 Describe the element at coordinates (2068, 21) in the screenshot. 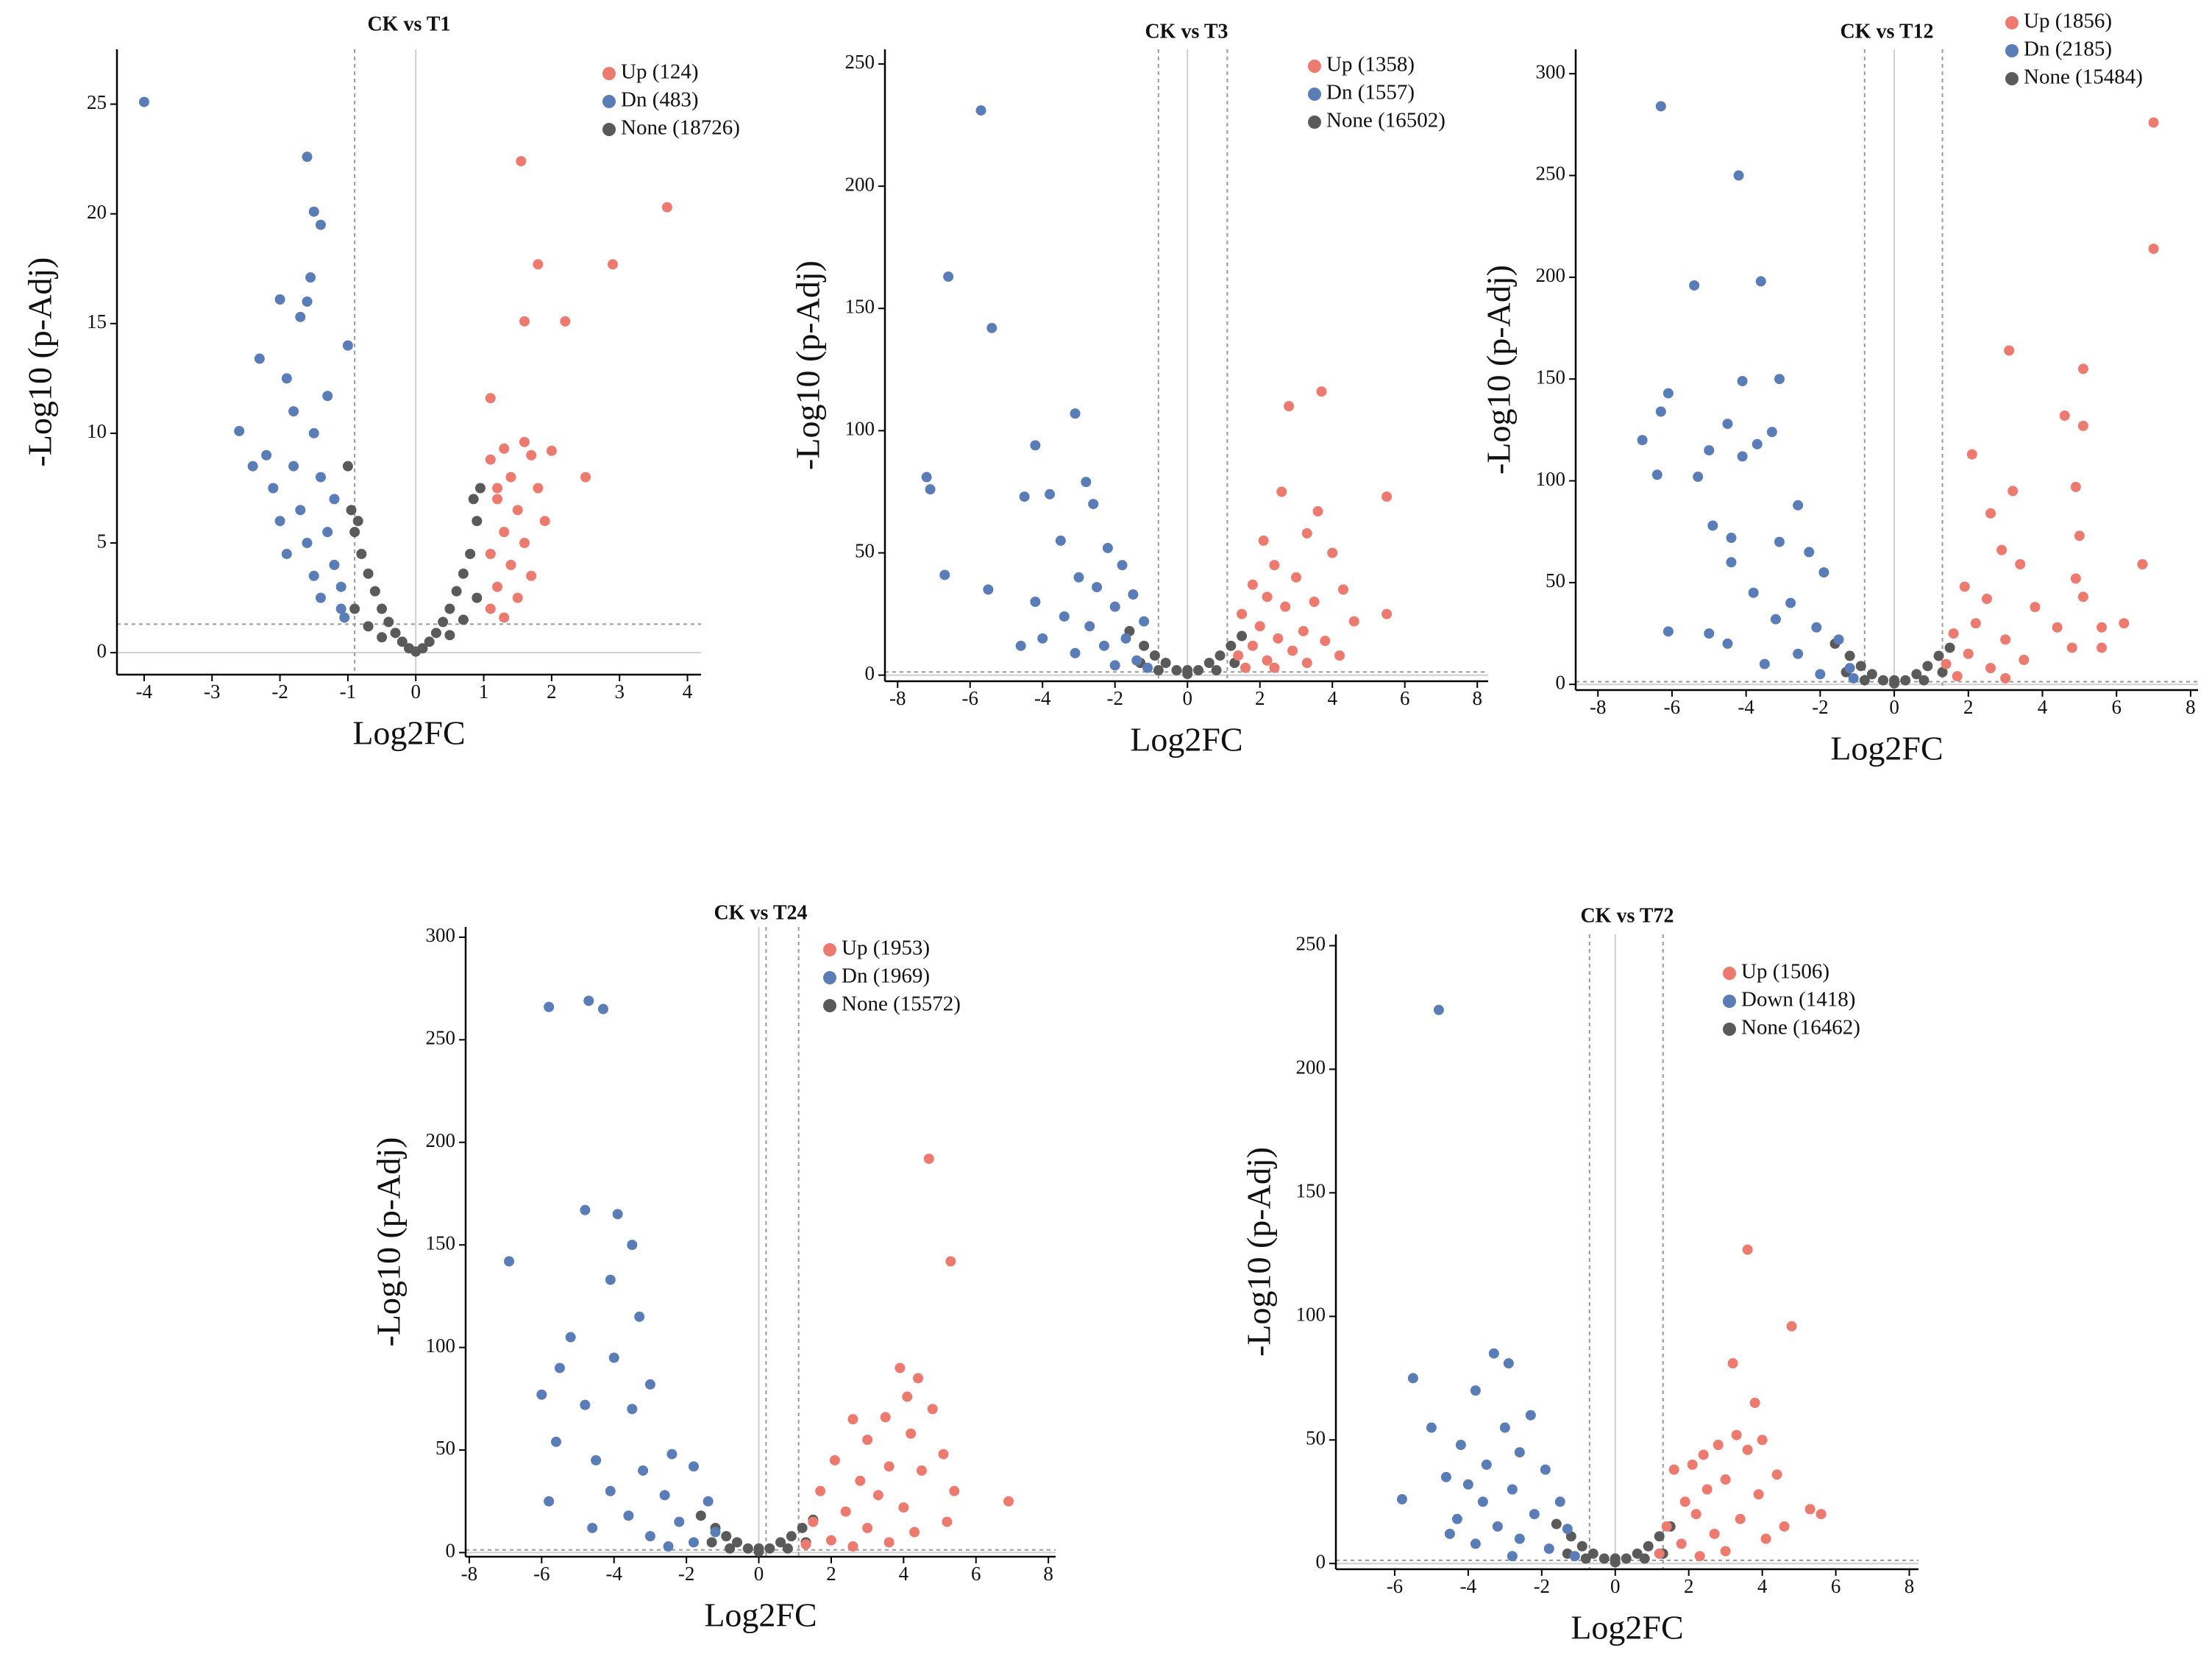

I see `legend-label: Up (1856)` at that location.